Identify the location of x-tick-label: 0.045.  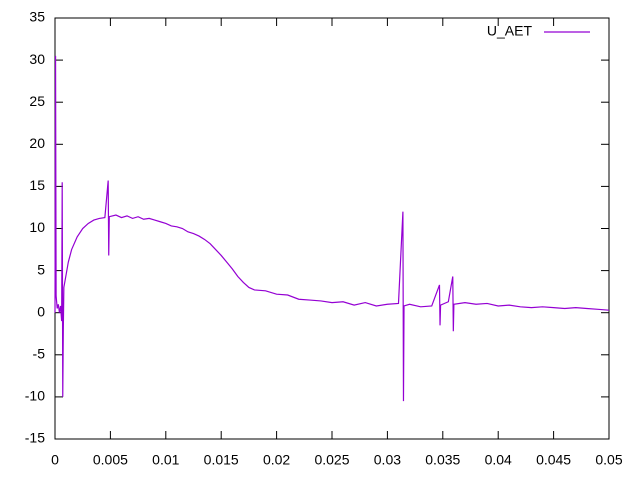
(553, 460).